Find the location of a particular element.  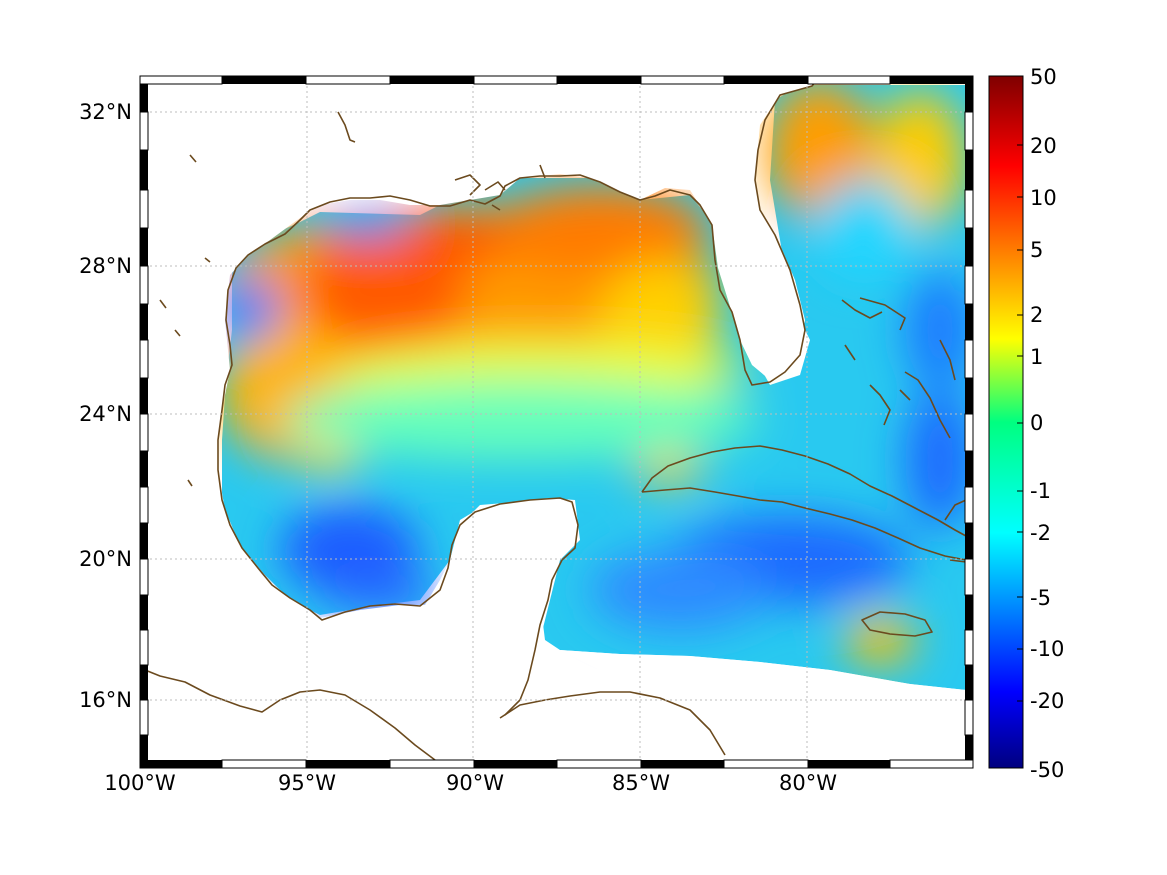

lon-label-90w: 90°W is located at coordinates (475, 783).